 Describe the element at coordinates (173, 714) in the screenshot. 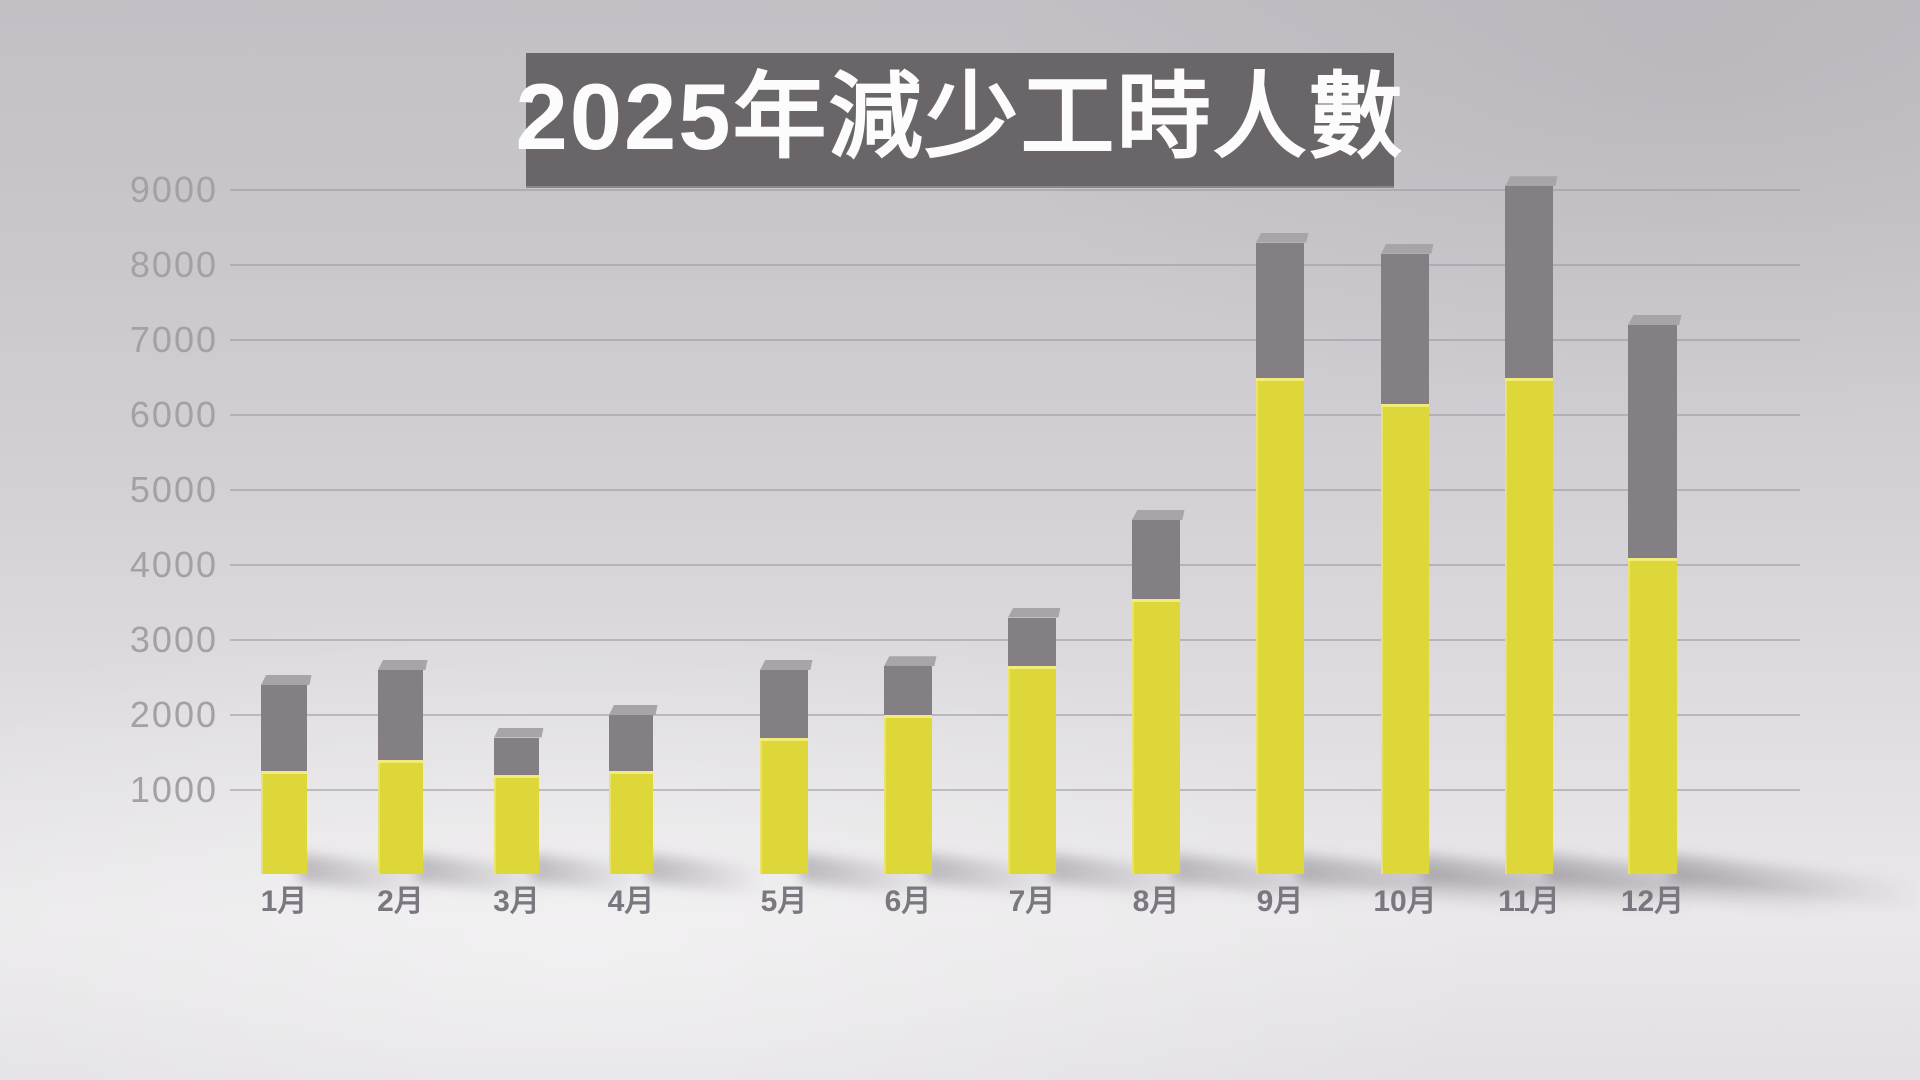

I see `y-axis-label: 2000` at that location.